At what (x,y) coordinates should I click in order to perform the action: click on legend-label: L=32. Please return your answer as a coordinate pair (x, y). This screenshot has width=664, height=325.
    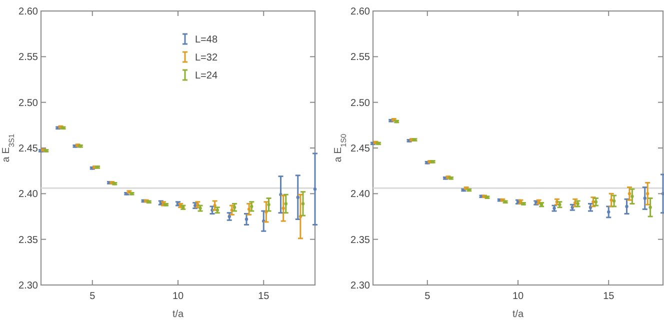
    Looking at the image, I should click on (206, 58).